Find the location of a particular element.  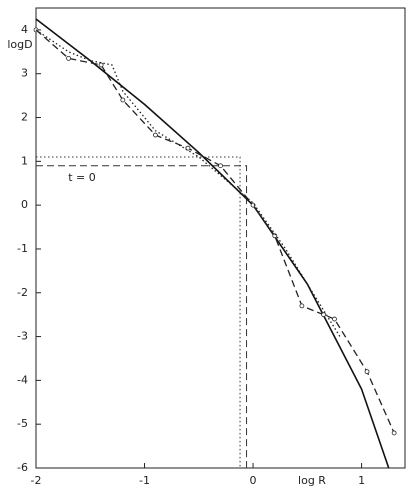

annotation: t = 0 is located at coordinates (82, 177).